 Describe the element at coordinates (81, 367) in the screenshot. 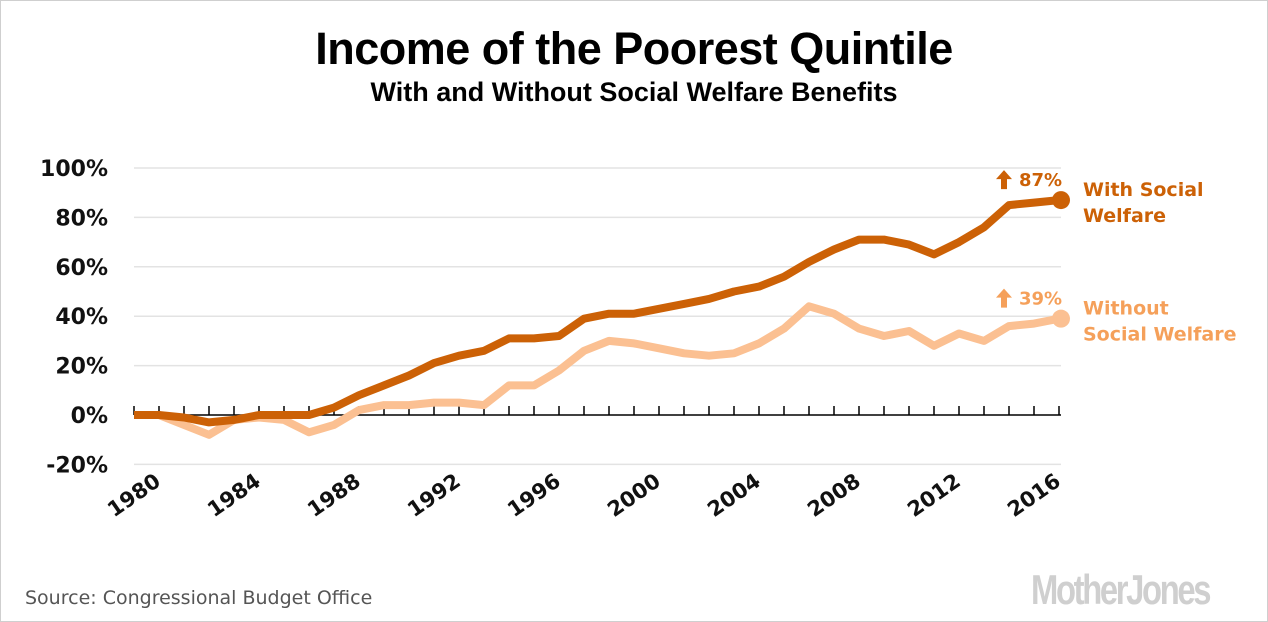

I see `y-tick-label: 20%` at that location.